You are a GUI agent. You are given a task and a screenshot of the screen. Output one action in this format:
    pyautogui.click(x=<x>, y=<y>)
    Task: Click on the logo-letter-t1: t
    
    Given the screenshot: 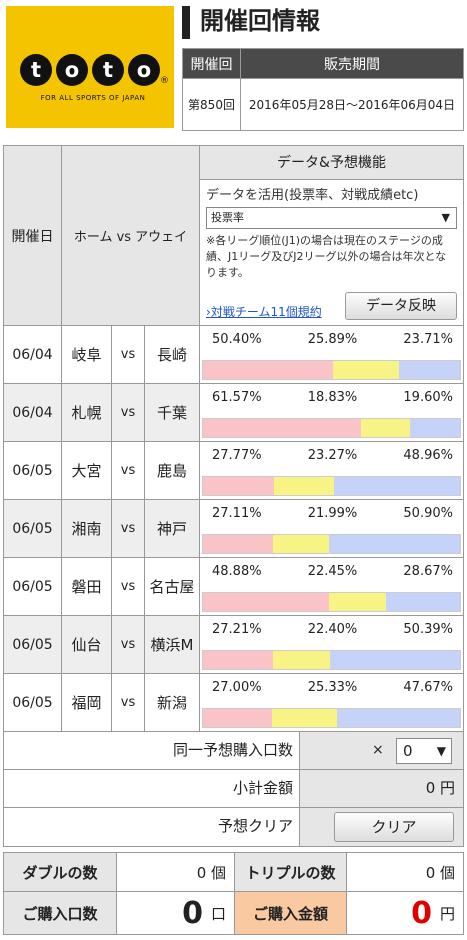 What is the action you would take?
    pyautogui.click(x=36, y=70)
    